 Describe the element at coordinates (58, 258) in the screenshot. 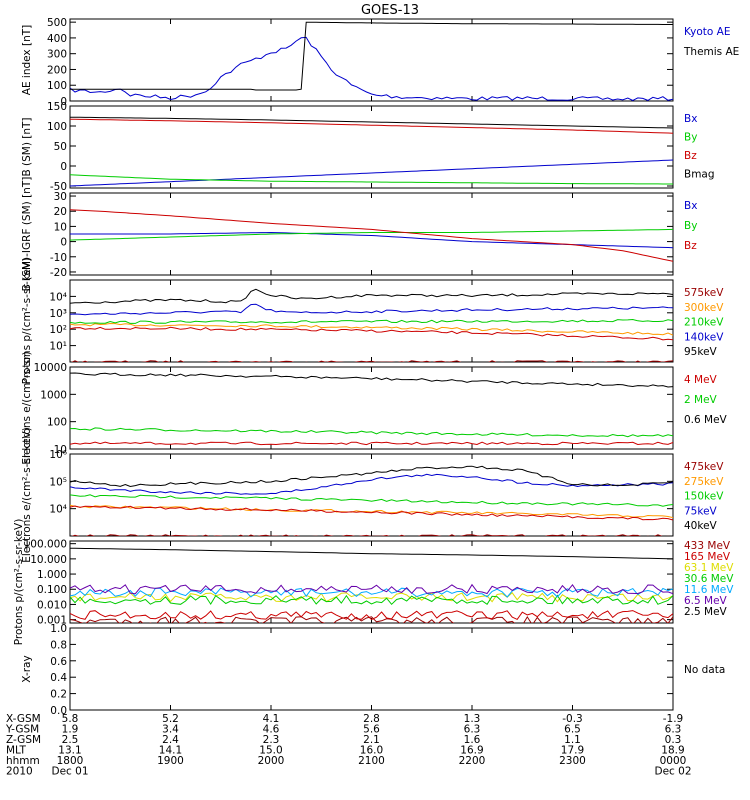

I see `y-tick-label: -10` at that location.